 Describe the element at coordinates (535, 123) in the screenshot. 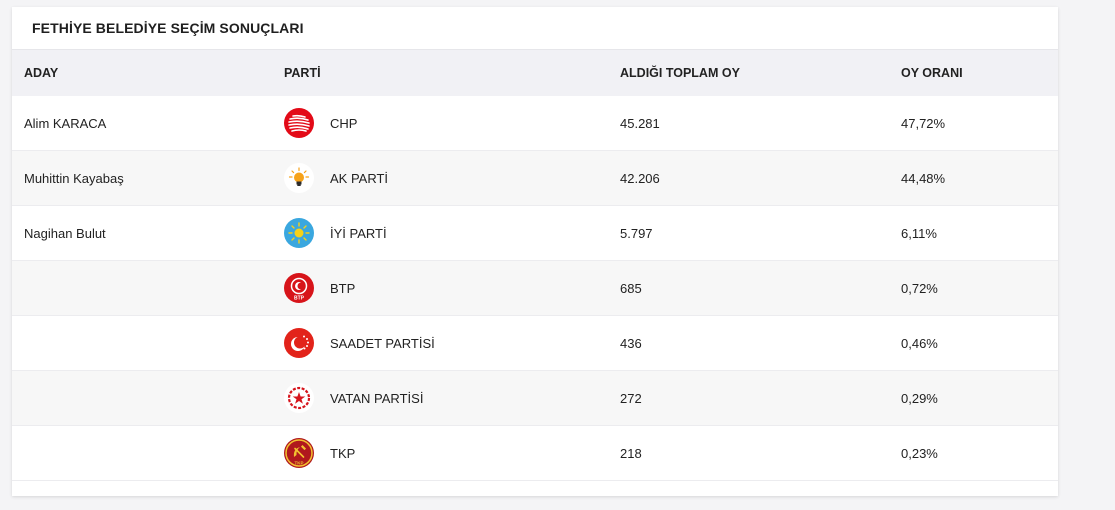

I see `table-row: Alim KARACA CHP 45.281 47,72%` at that location.